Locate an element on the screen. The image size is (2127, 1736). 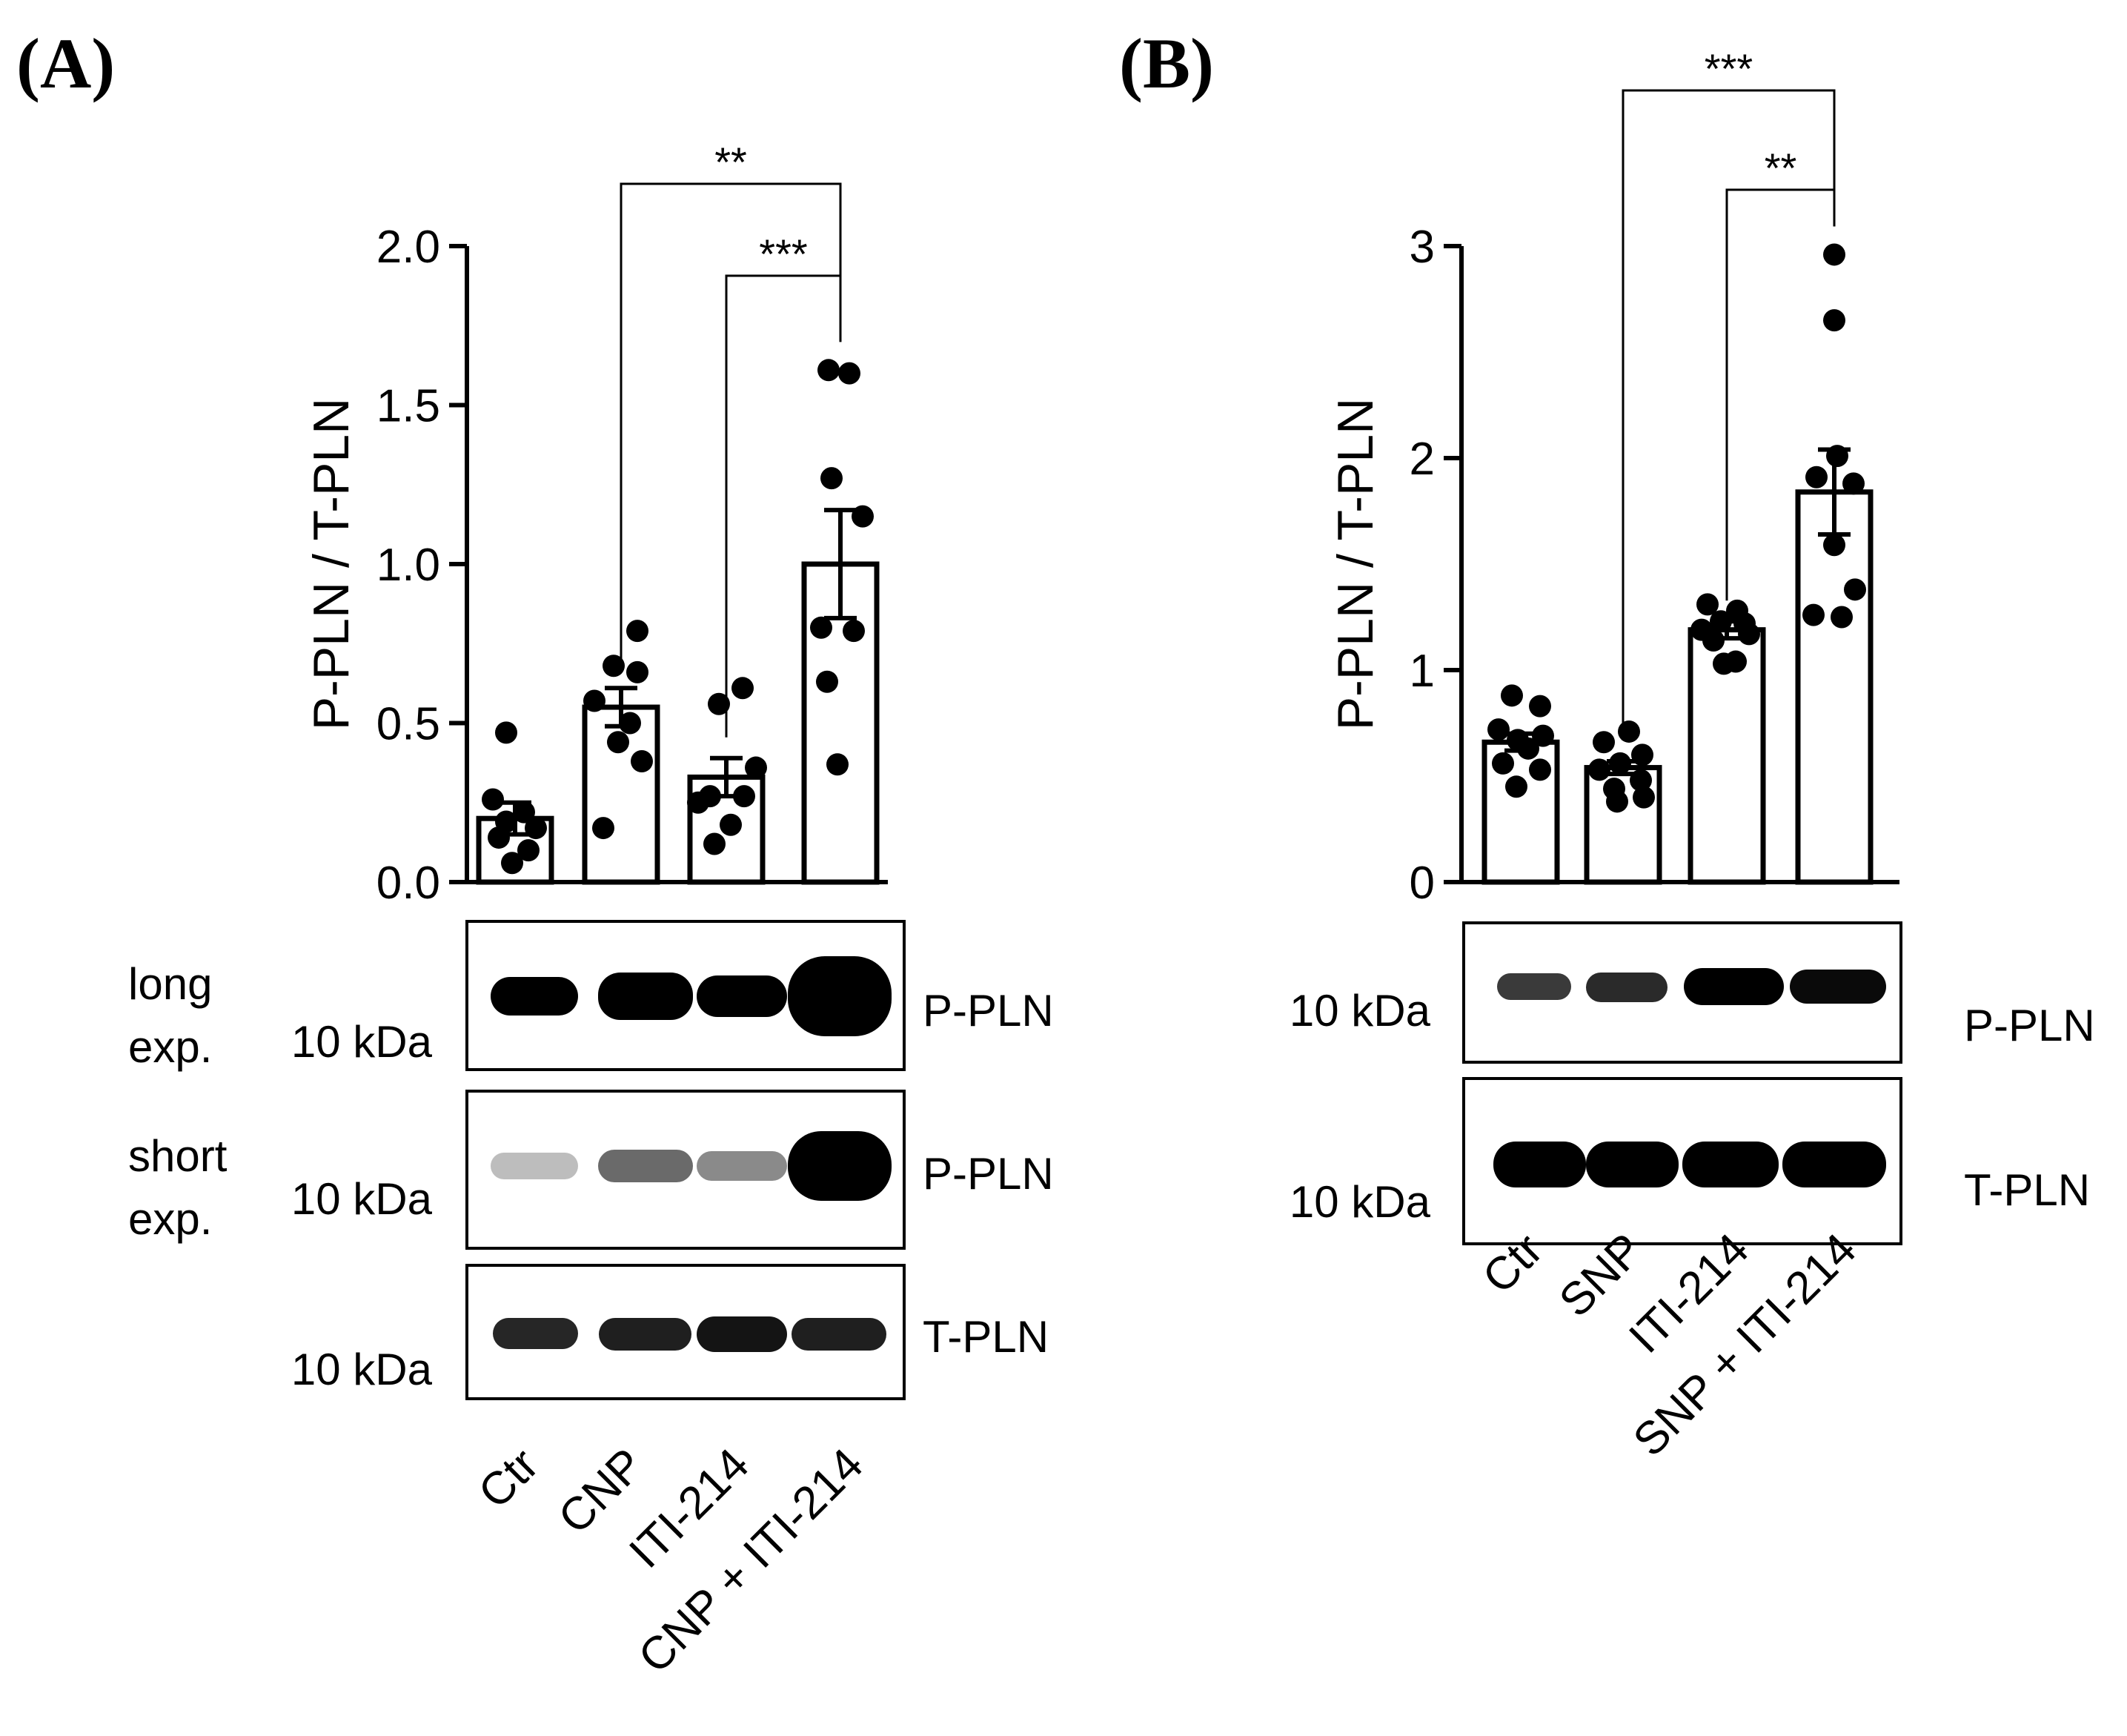
panel-b-strip-1: 10 kDa P-PLN is located at coordinates (1692, 993).